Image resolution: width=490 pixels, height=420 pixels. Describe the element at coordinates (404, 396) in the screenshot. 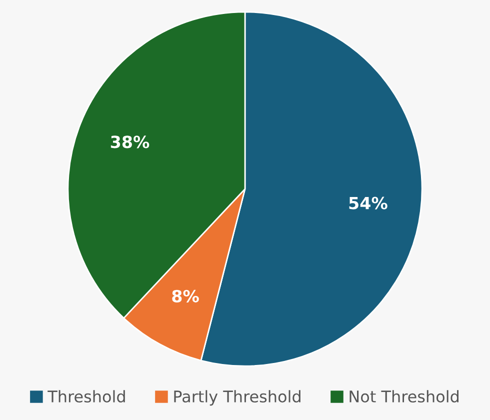

I see `legend-label: Not Threshold` at that location.